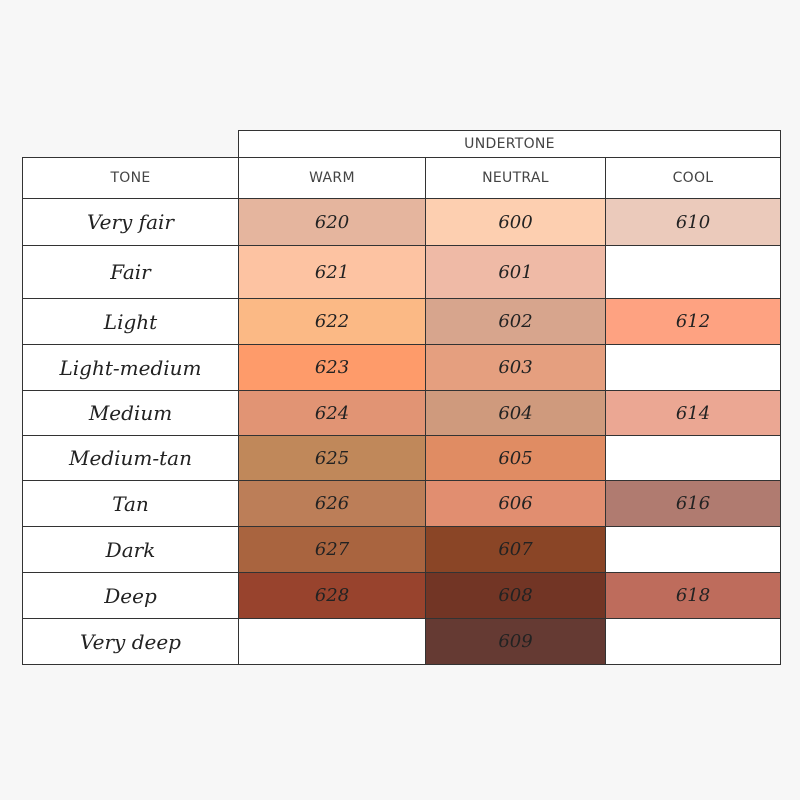  I want to click on tone-label-text: Deep, so click(130, 595).